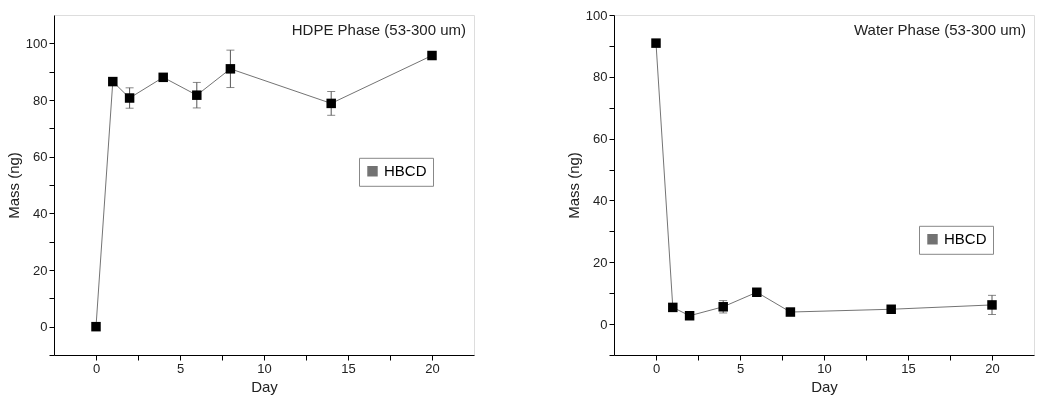 The image size is (1045, 413). I want to click on chart-title: HDPE Phase (53-300 um), so click(378, 29).